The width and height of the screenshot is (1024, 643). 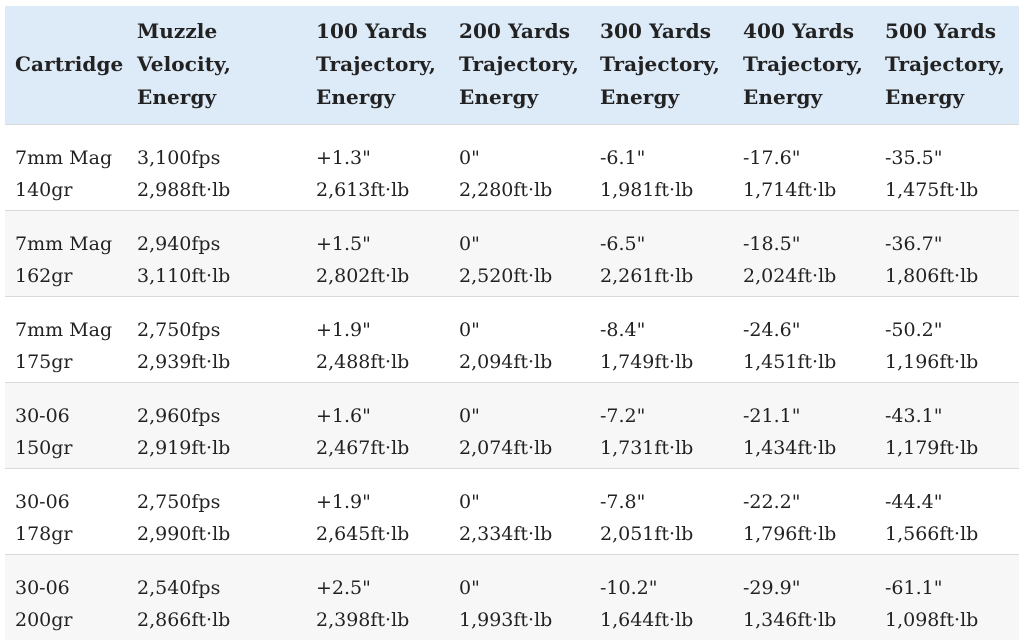 I want to click on cell-muzzle: 2,750fps 2,990ft·lb, so click(x=216, y=511).